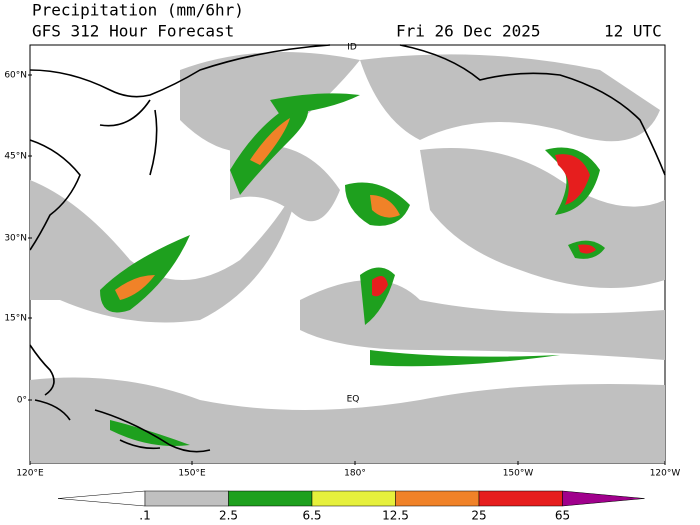  I want to click on subtitle: GFS 312 Hour Forecast, so click(133, 31).